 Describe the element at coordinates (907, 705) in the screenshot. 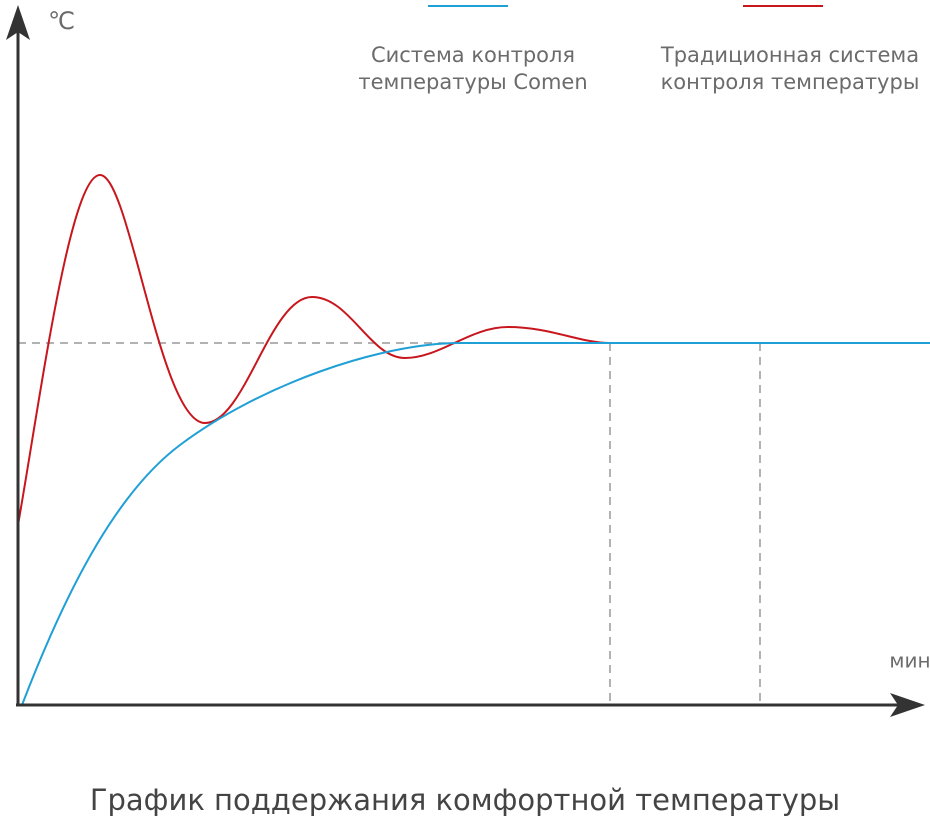

I see `x-axis-arrow` at that location.